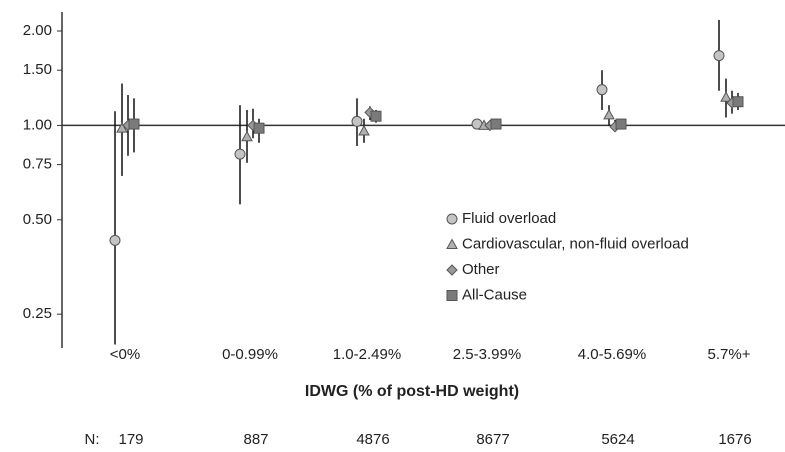  I want to click on x-tick-label: 1.0-2.49%, so click(367, 354).